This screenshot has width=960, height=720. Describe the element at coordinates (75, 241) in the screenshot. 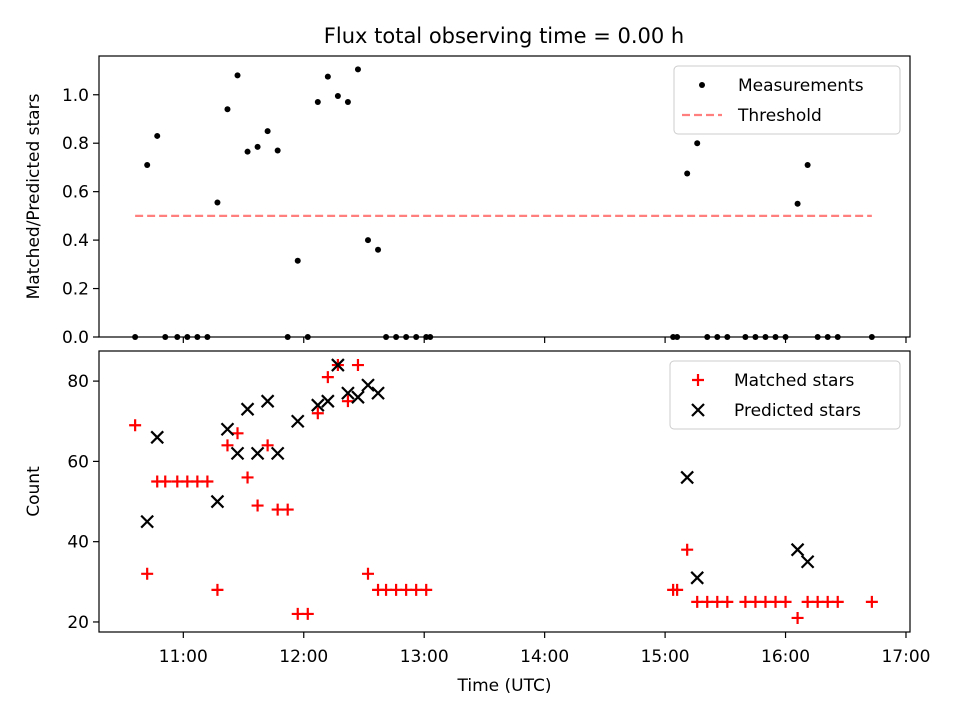

I see `y-tick-label: 0.4` at that location.